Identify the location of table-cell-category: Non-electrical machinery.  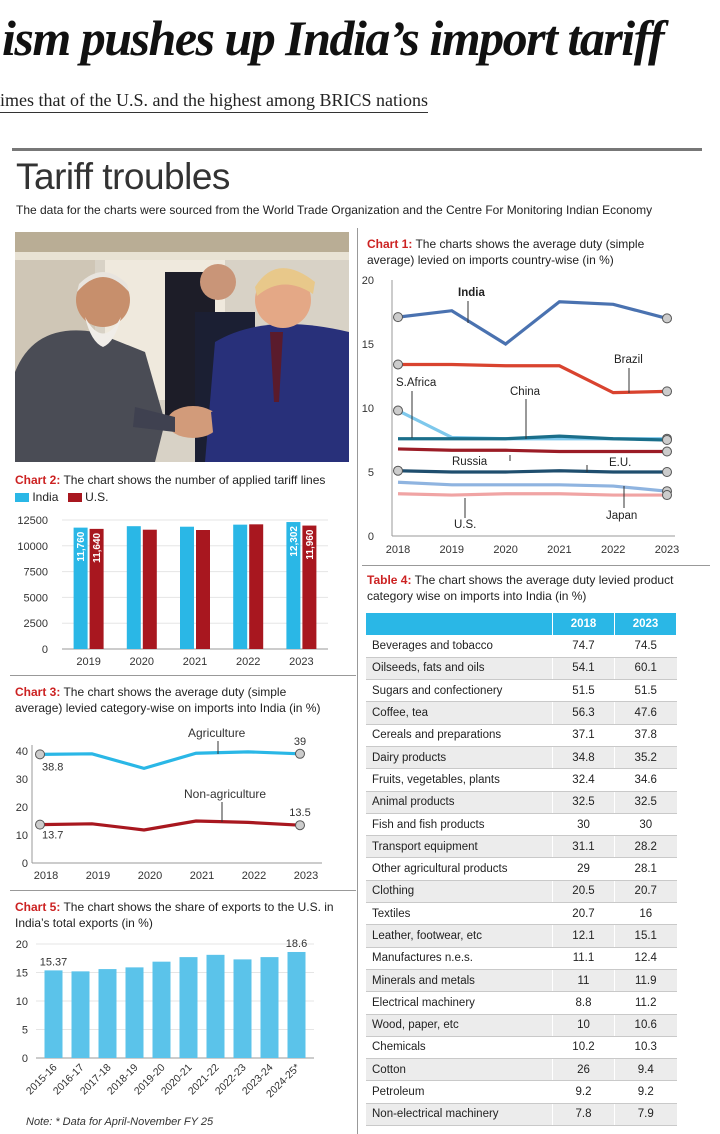
(459, 1115).